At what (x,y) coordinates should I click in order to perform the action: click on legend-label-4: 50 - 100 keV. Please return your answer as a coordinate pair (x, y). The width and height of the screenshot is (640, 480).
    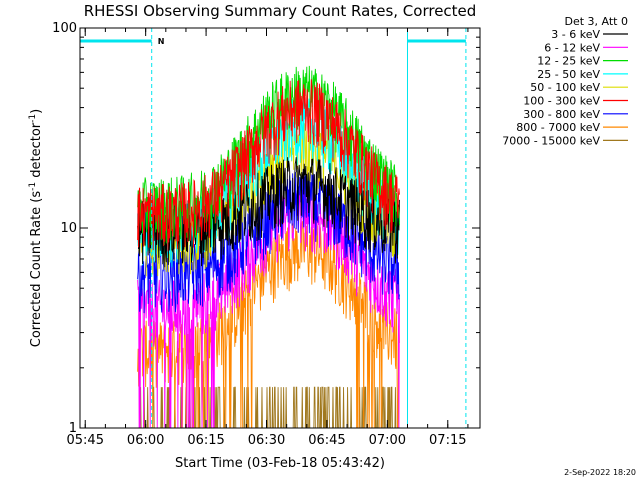
    Looking at the image, I should click on (565, 87).